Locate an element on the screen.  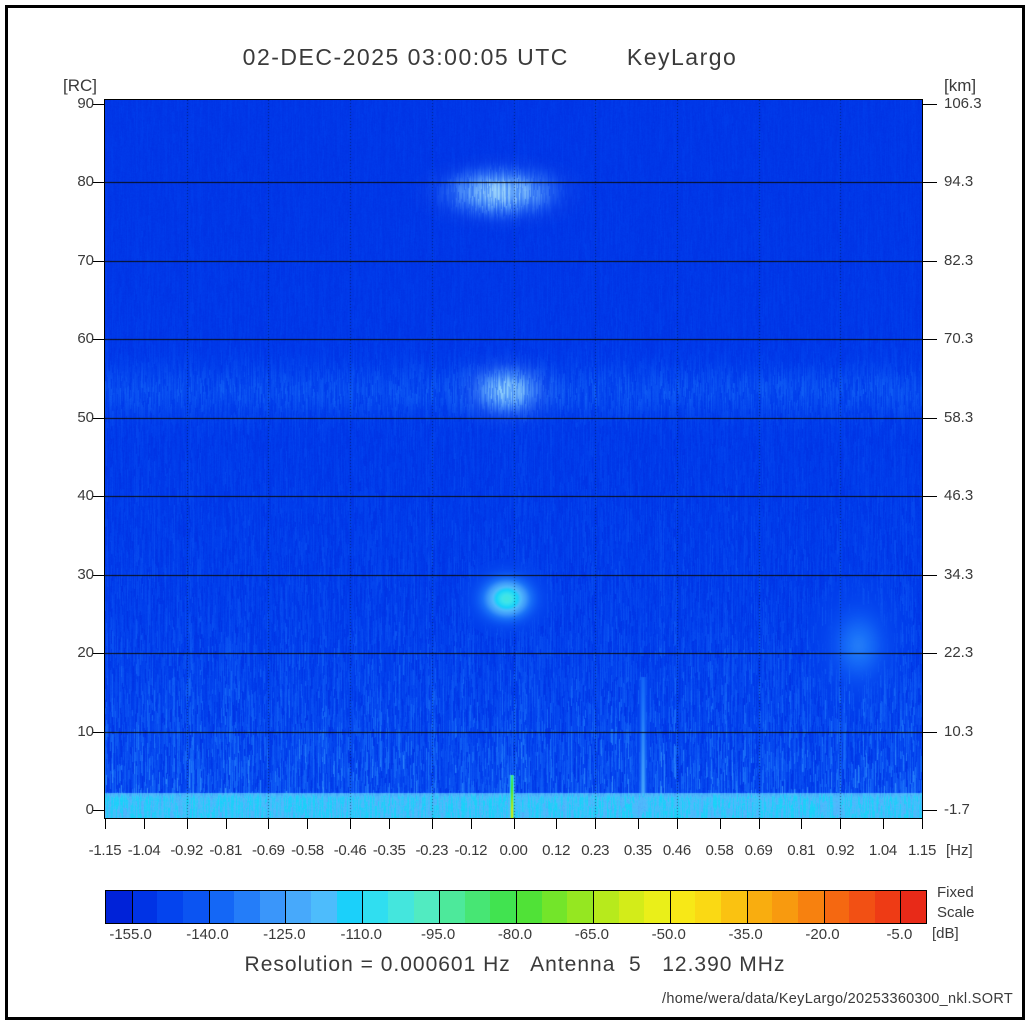
colorbar-tick-label: -155.0 is located at coordinates (130, 934).